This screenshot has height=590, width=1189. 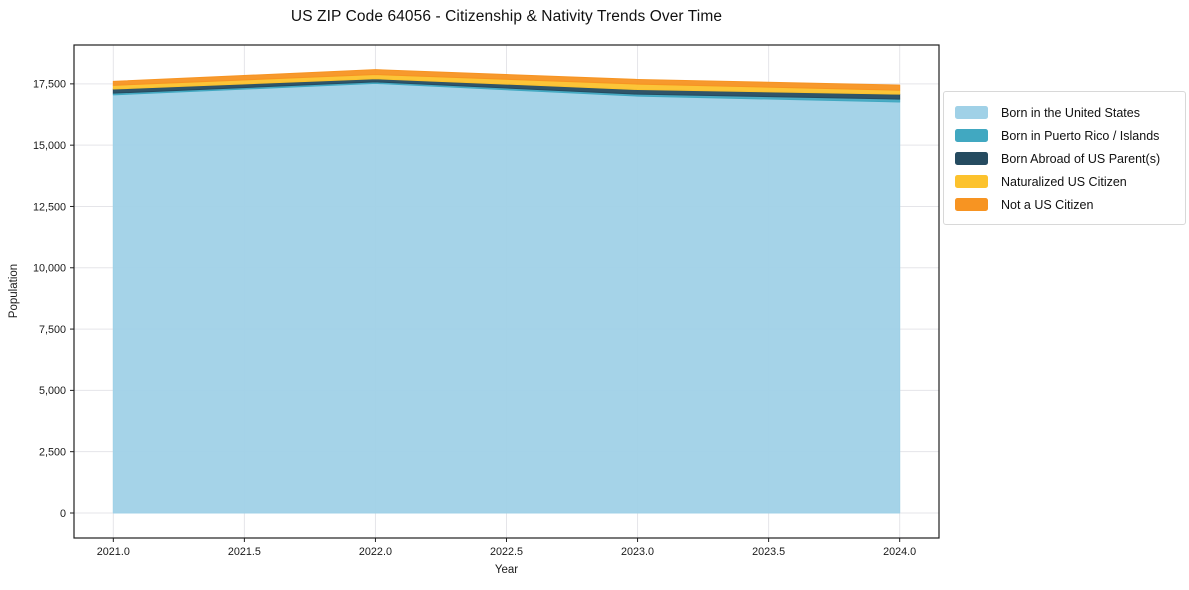 What do you see at coordinates (49, 207) in the screenshot?
I see `y-tick-label: 12,500` at bounding box center [49, 207].